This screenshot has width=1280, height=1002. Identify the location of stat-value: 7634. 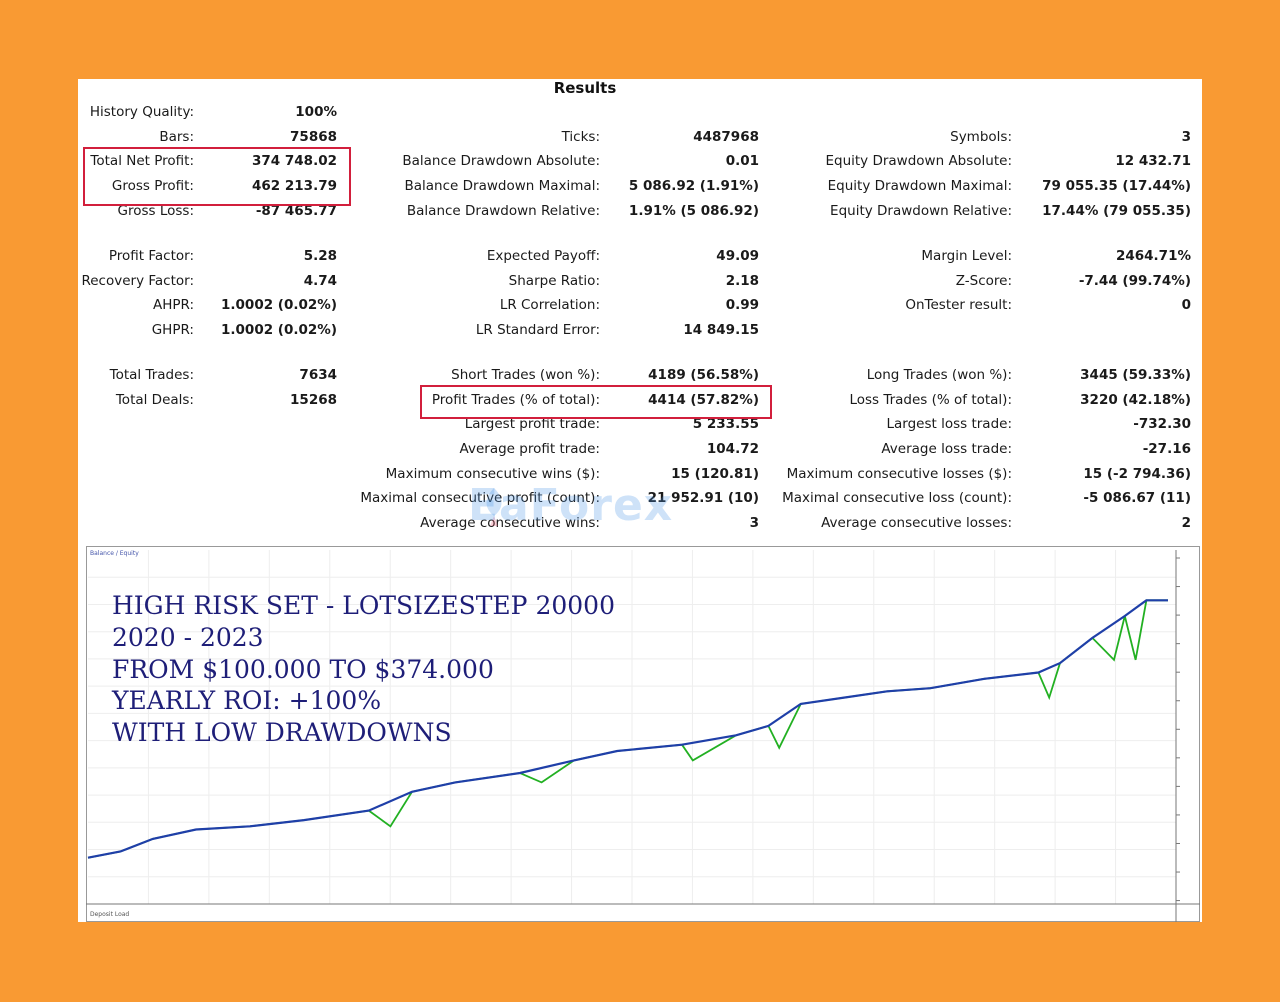
(318, 375).